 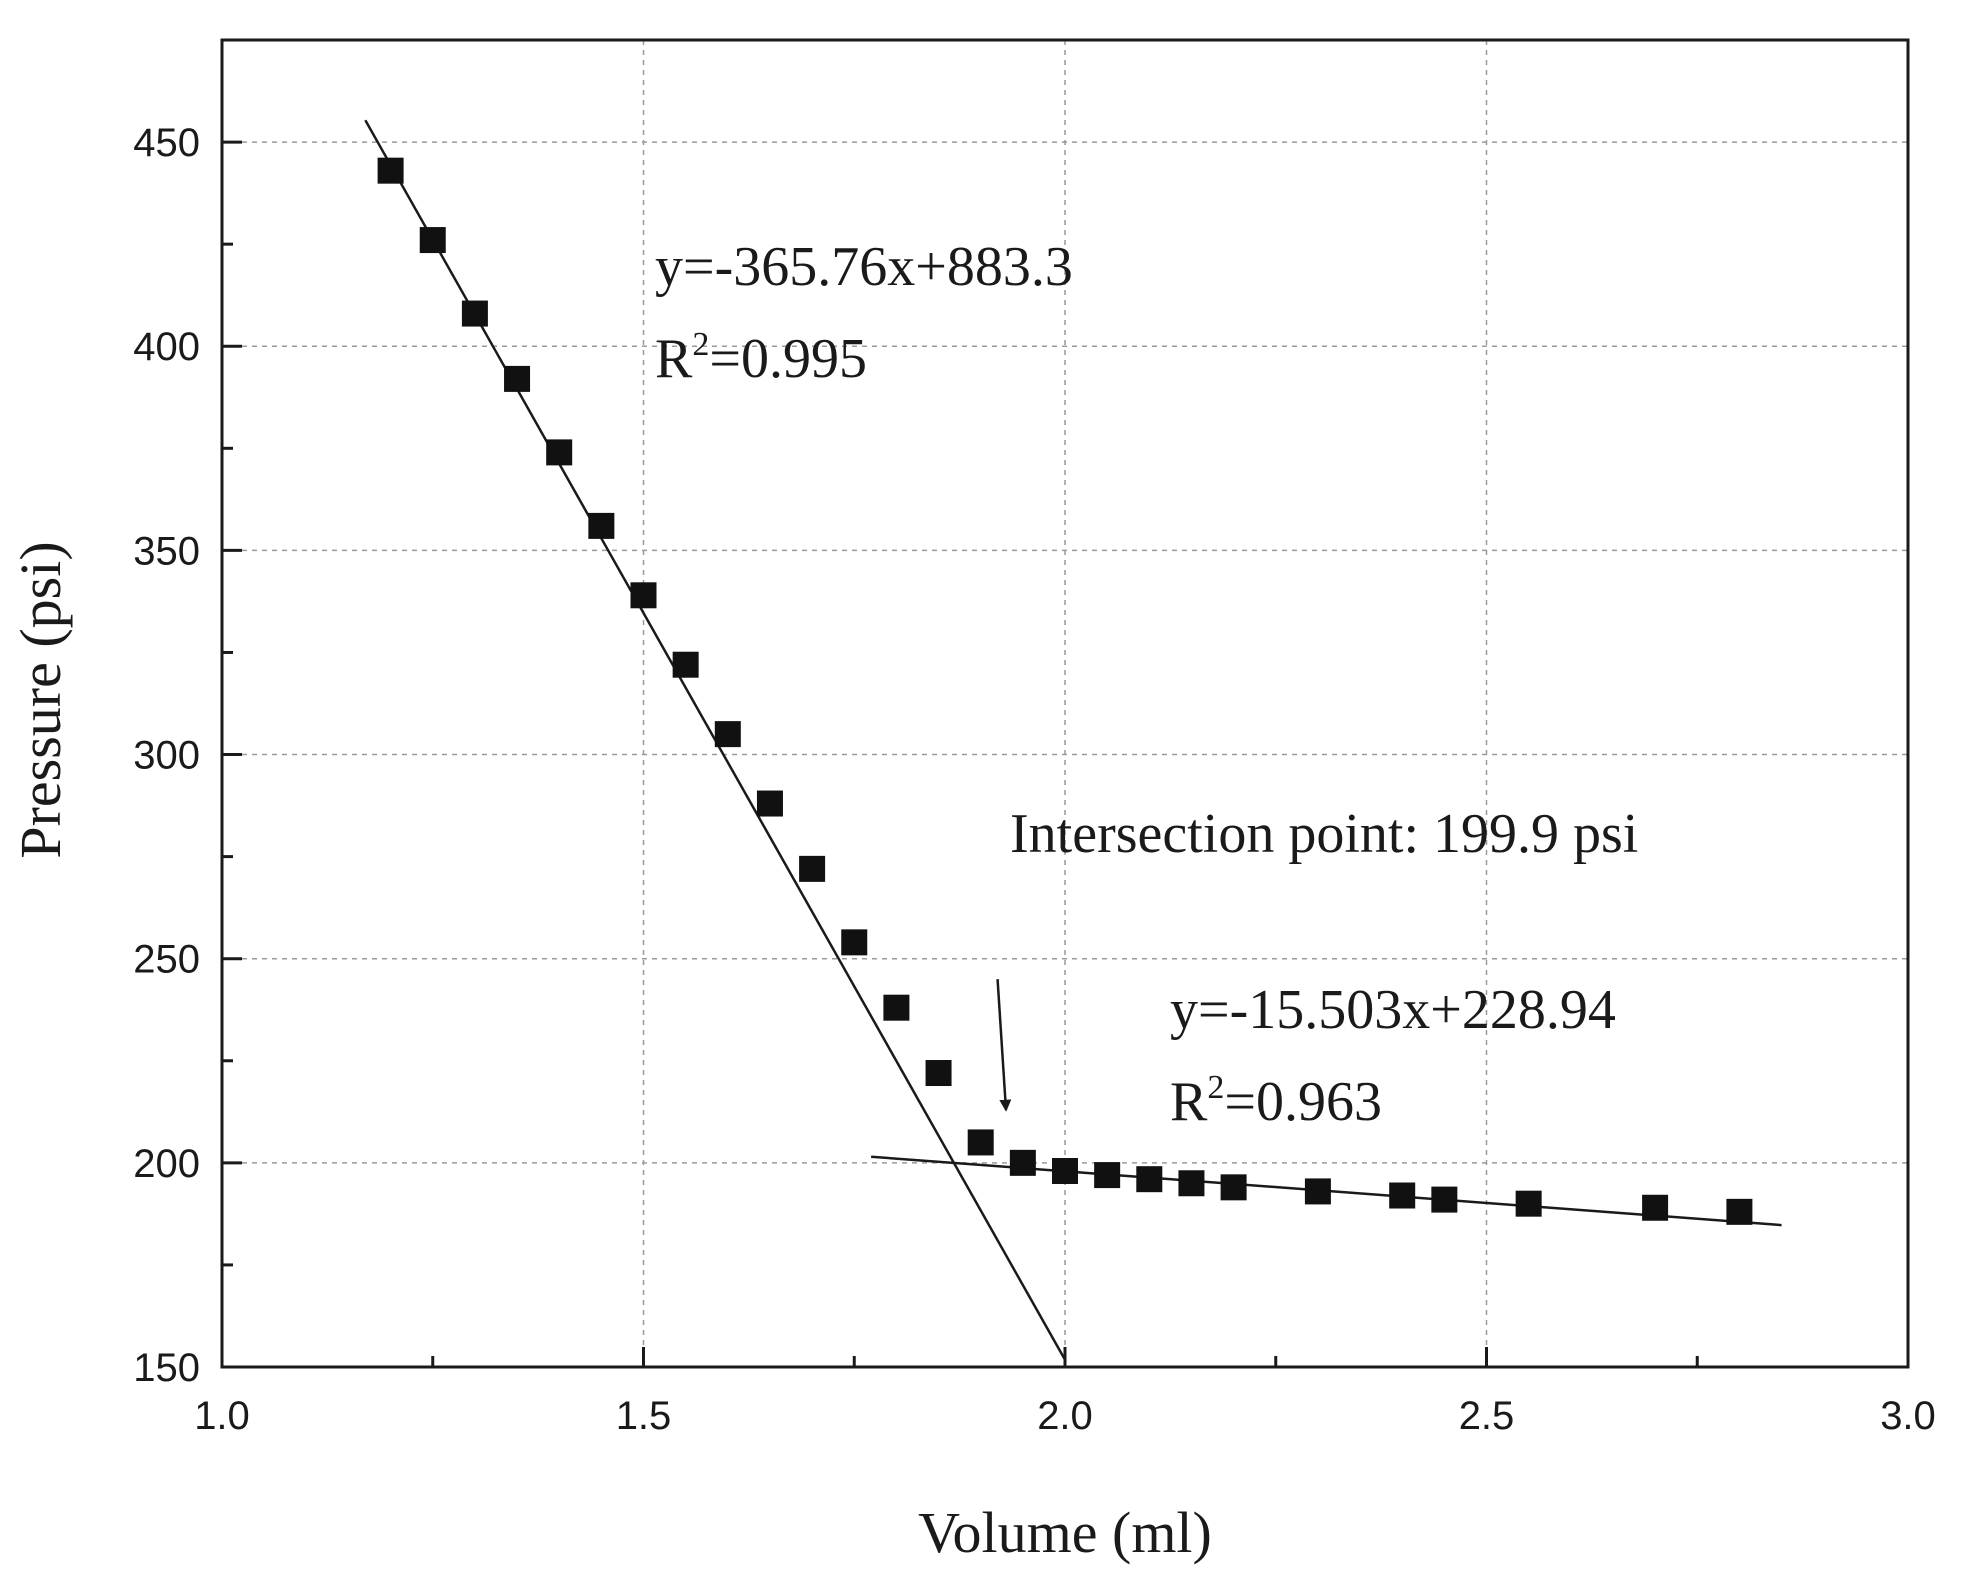 I want to click on x-tick-label: 1.5, so click(x=644, y=1416).